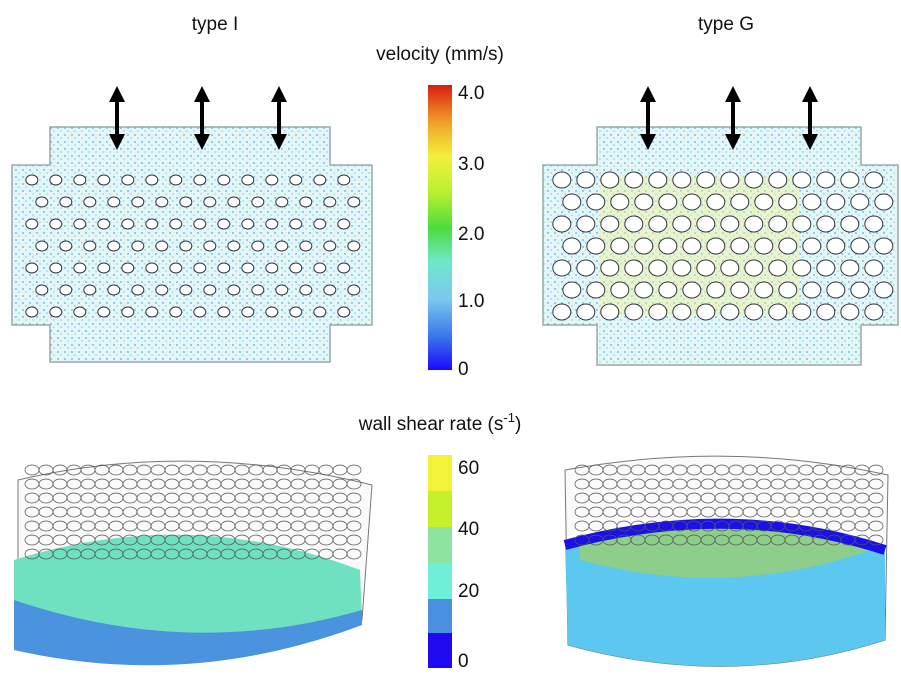  Describe the element at coordinates (518, 424) in the screenshot. I see `title-end: )` at that location.